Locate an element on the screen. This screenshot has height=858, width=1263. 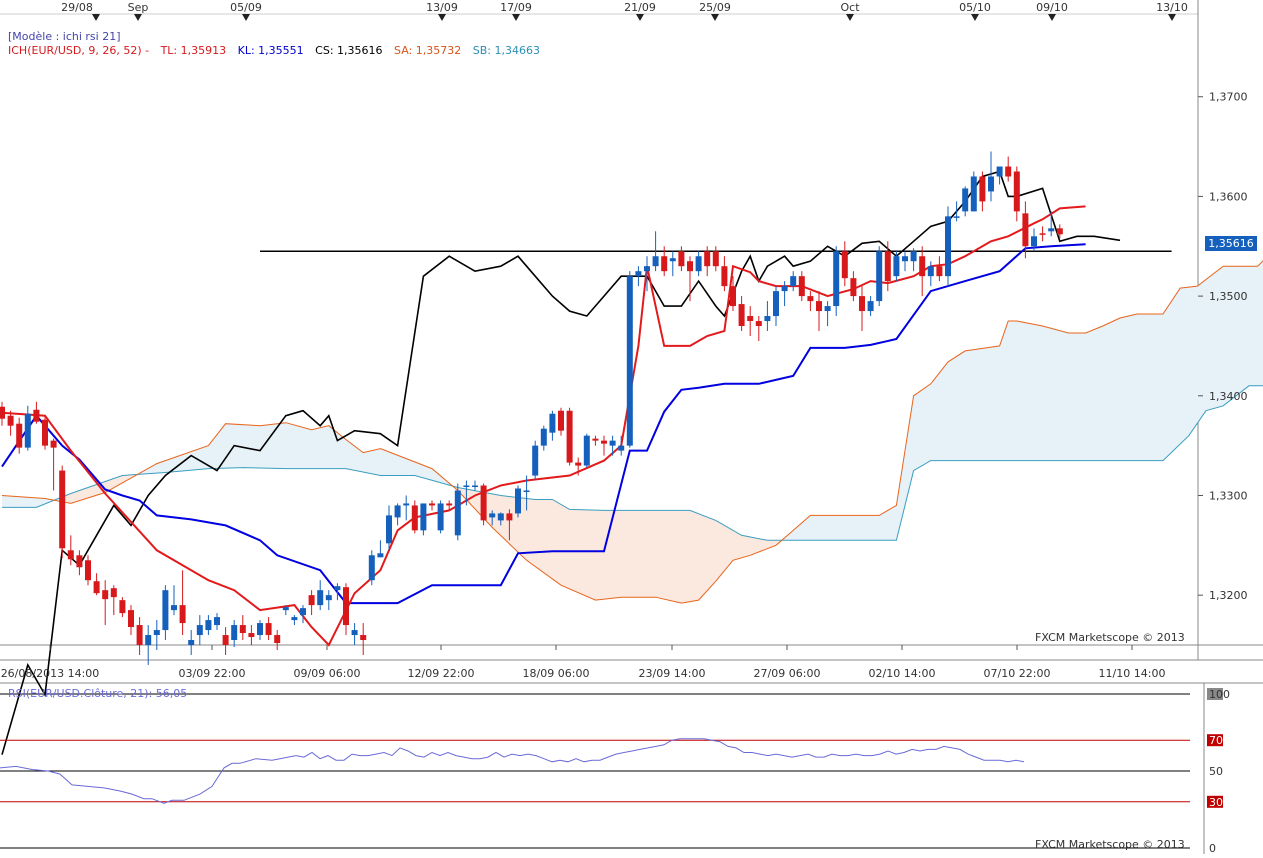
top-date-label: 29/08 is located at coordinates (77, 7).